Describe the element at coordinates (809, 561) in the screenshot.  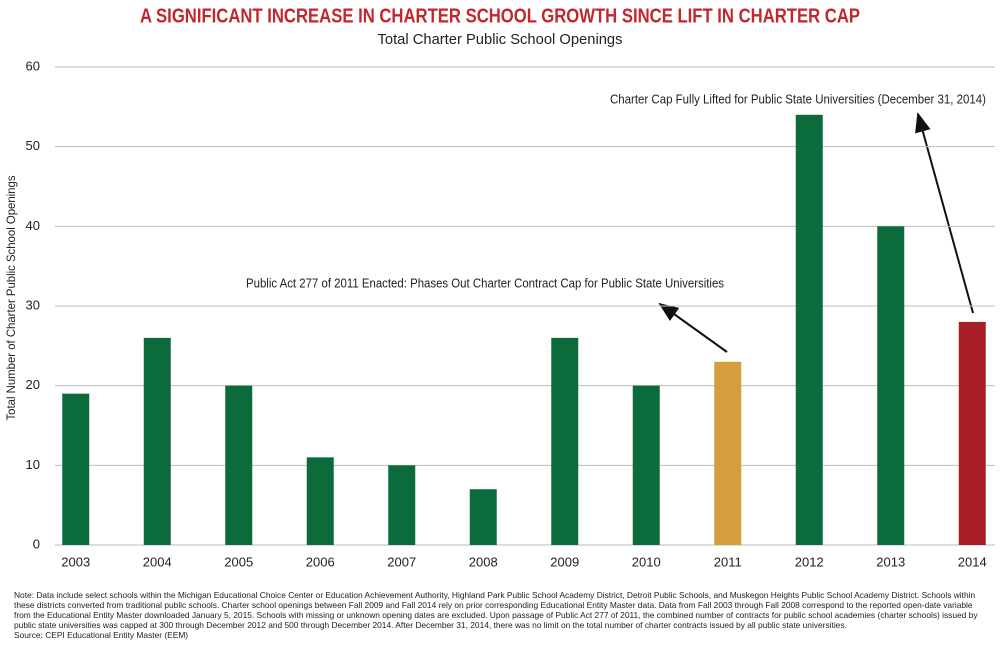
I see `x-tick-label: 2012` at that location.